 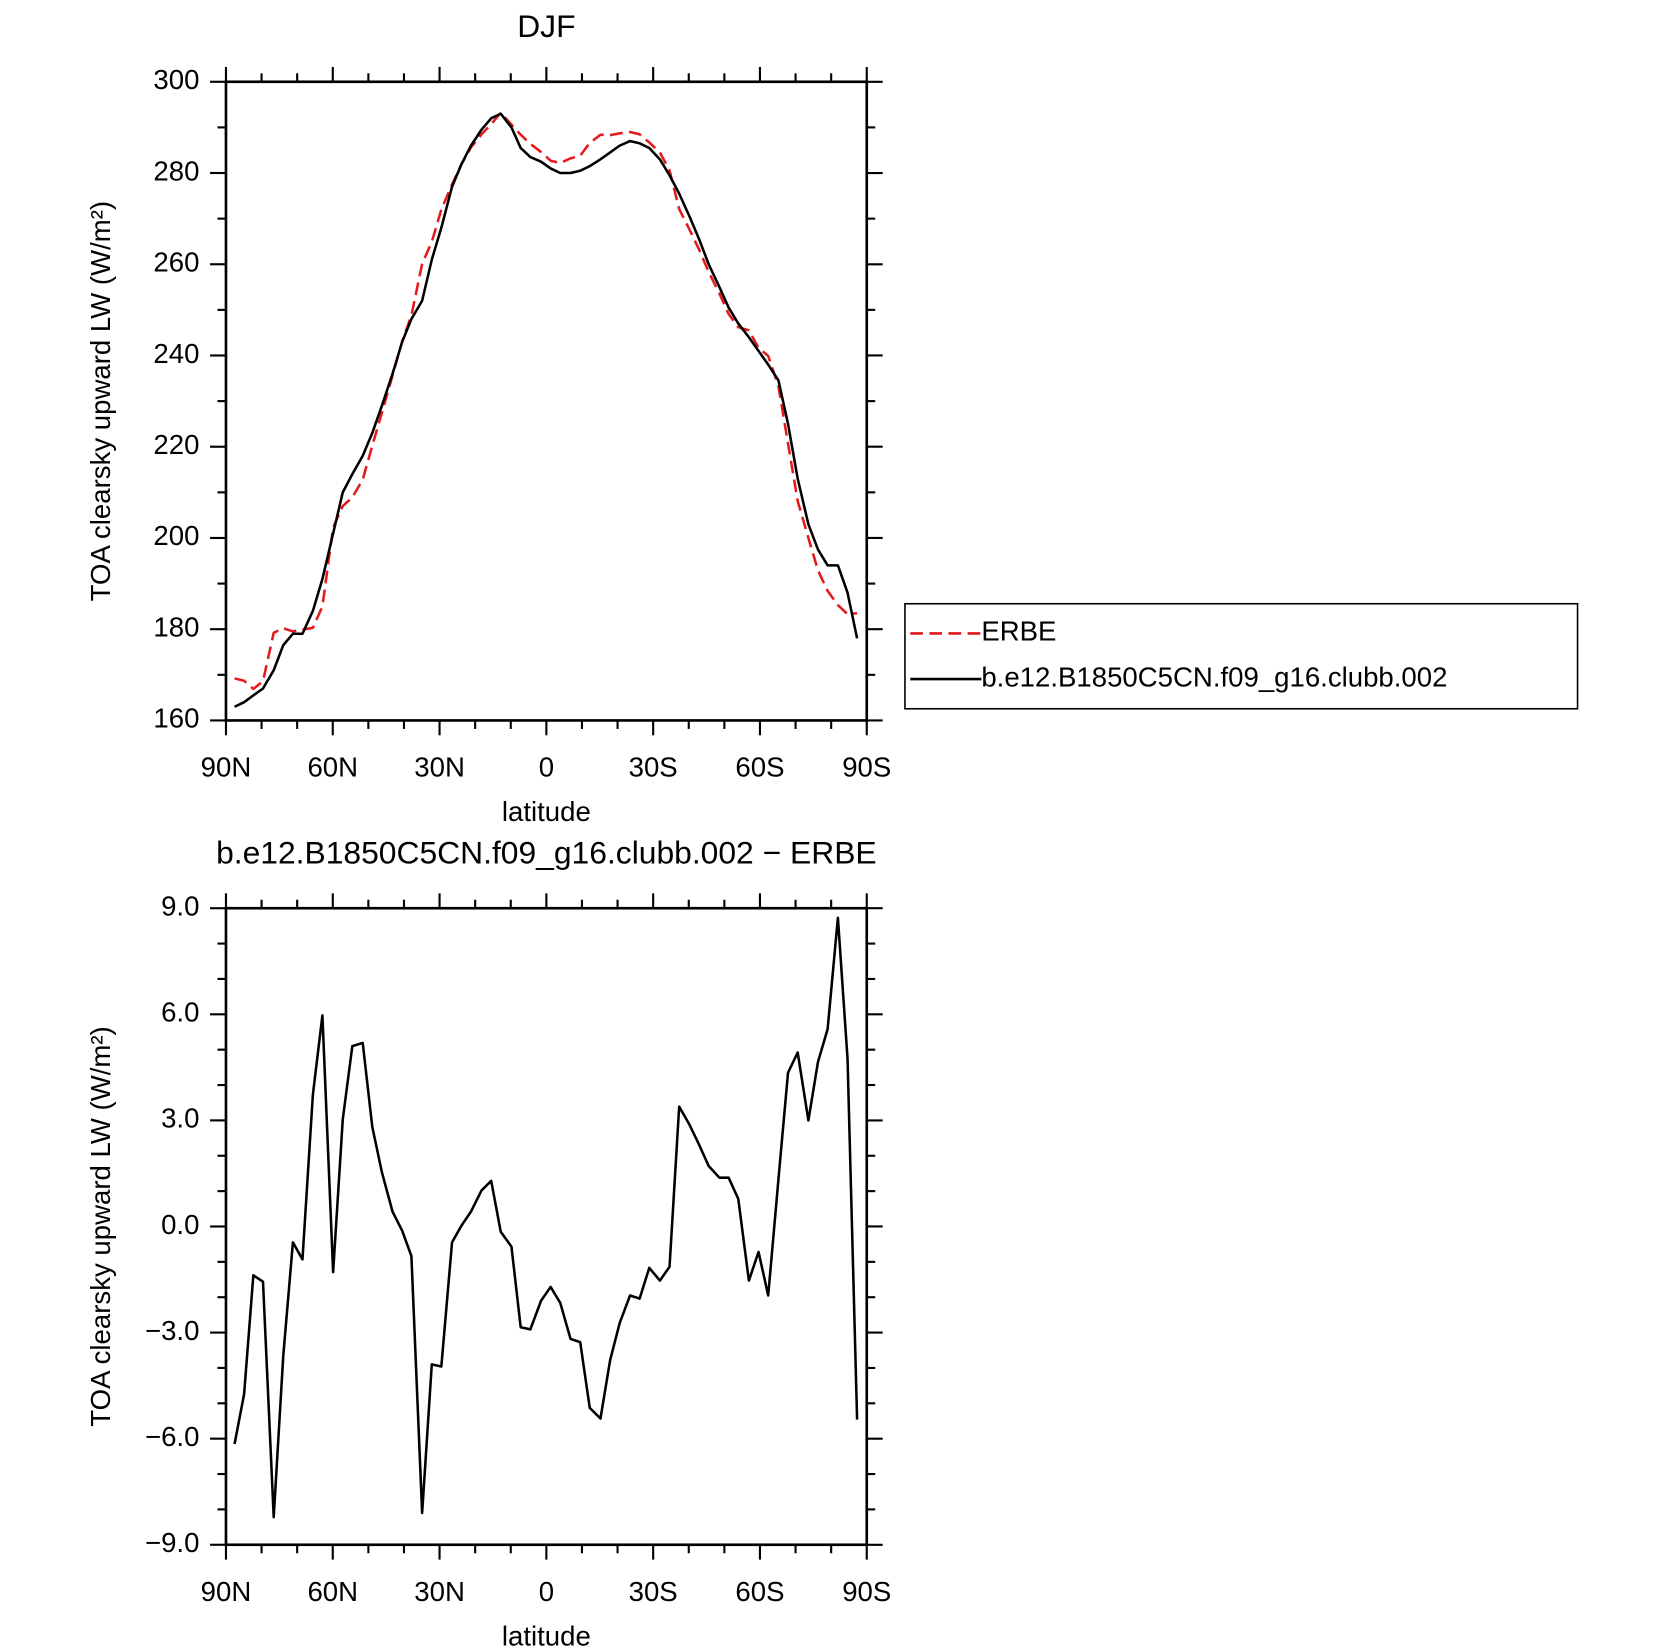 What do you see at coordinates (180, 1012) in the screenshot?
I see `y-tick-label: 6.0` at bounding box center [180, 1012].